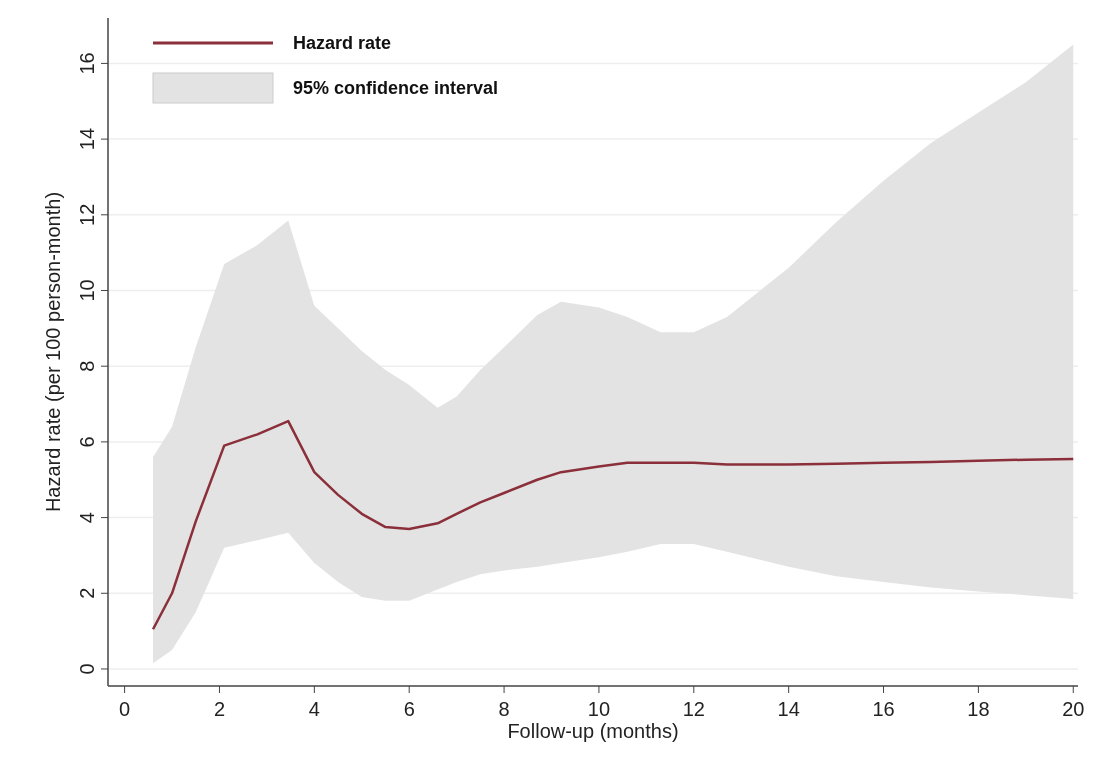 This screenshot has height=784, width=1117. What do you see at coordinates (53, 352) in the screenshot?
I see `y-axis-title: Hazard rate (per 100 person-month)` at bounding box center [53, 352].